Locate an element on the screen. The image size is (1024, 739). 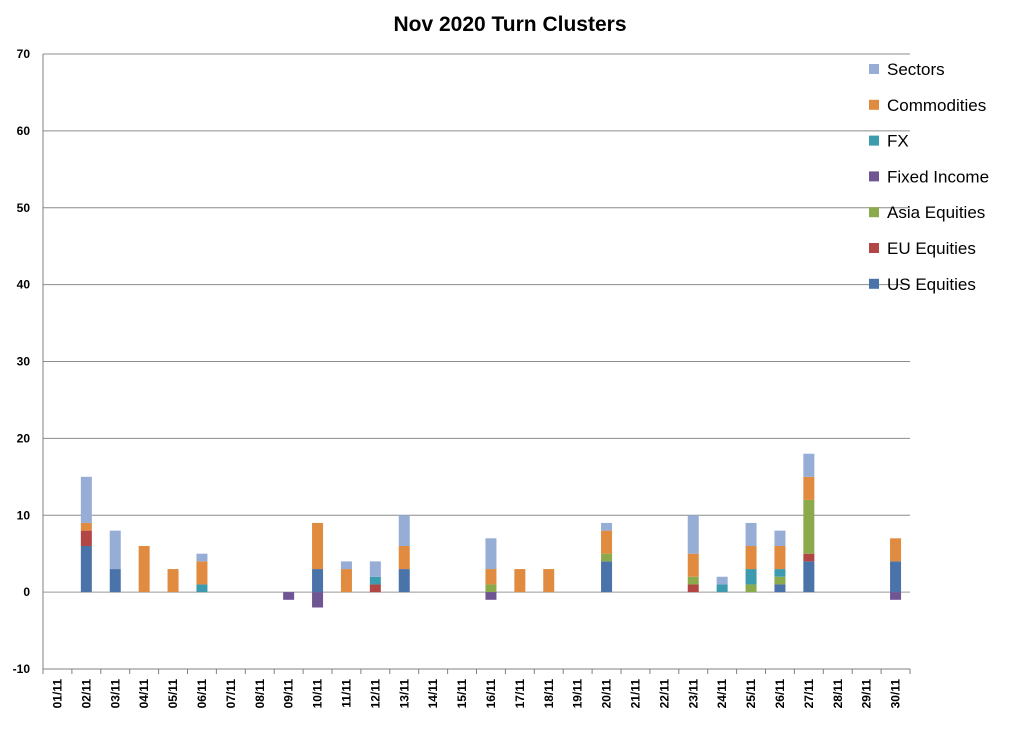
x-tick-label: 14/11 is located at coordinates (433, 694).